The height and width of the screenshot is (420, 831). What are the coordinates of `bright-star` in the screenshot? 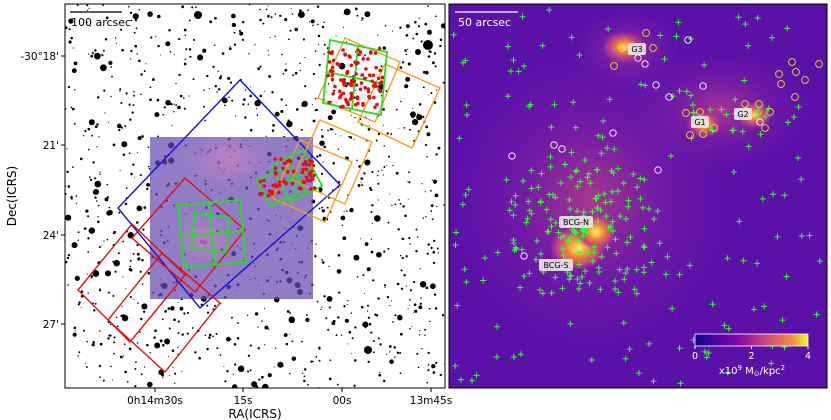 It's located at (198, 15).